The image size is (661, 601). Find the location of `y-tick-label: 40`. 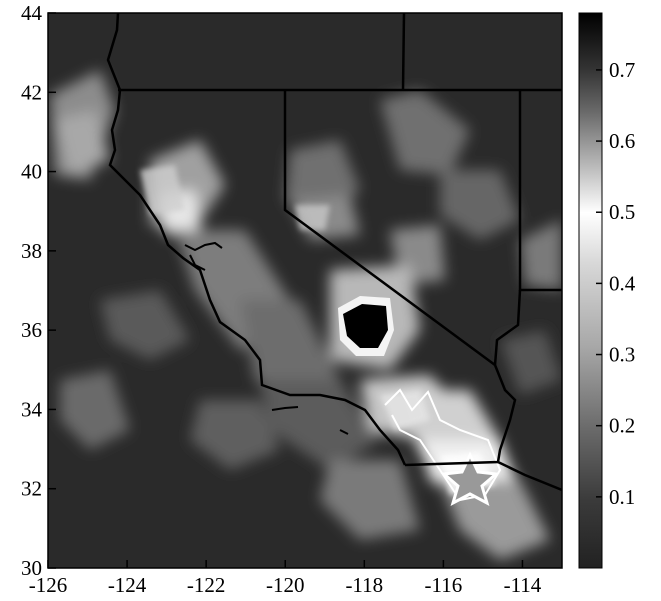

y-tick-label: 40 is located at coordinates (31, 172).